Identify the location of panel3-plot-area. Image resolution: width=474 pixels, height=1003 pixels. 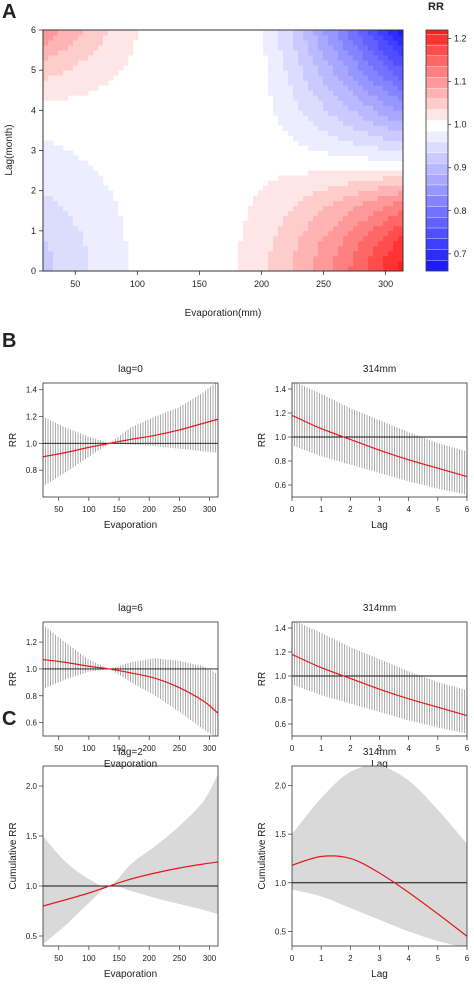
(130, 680).